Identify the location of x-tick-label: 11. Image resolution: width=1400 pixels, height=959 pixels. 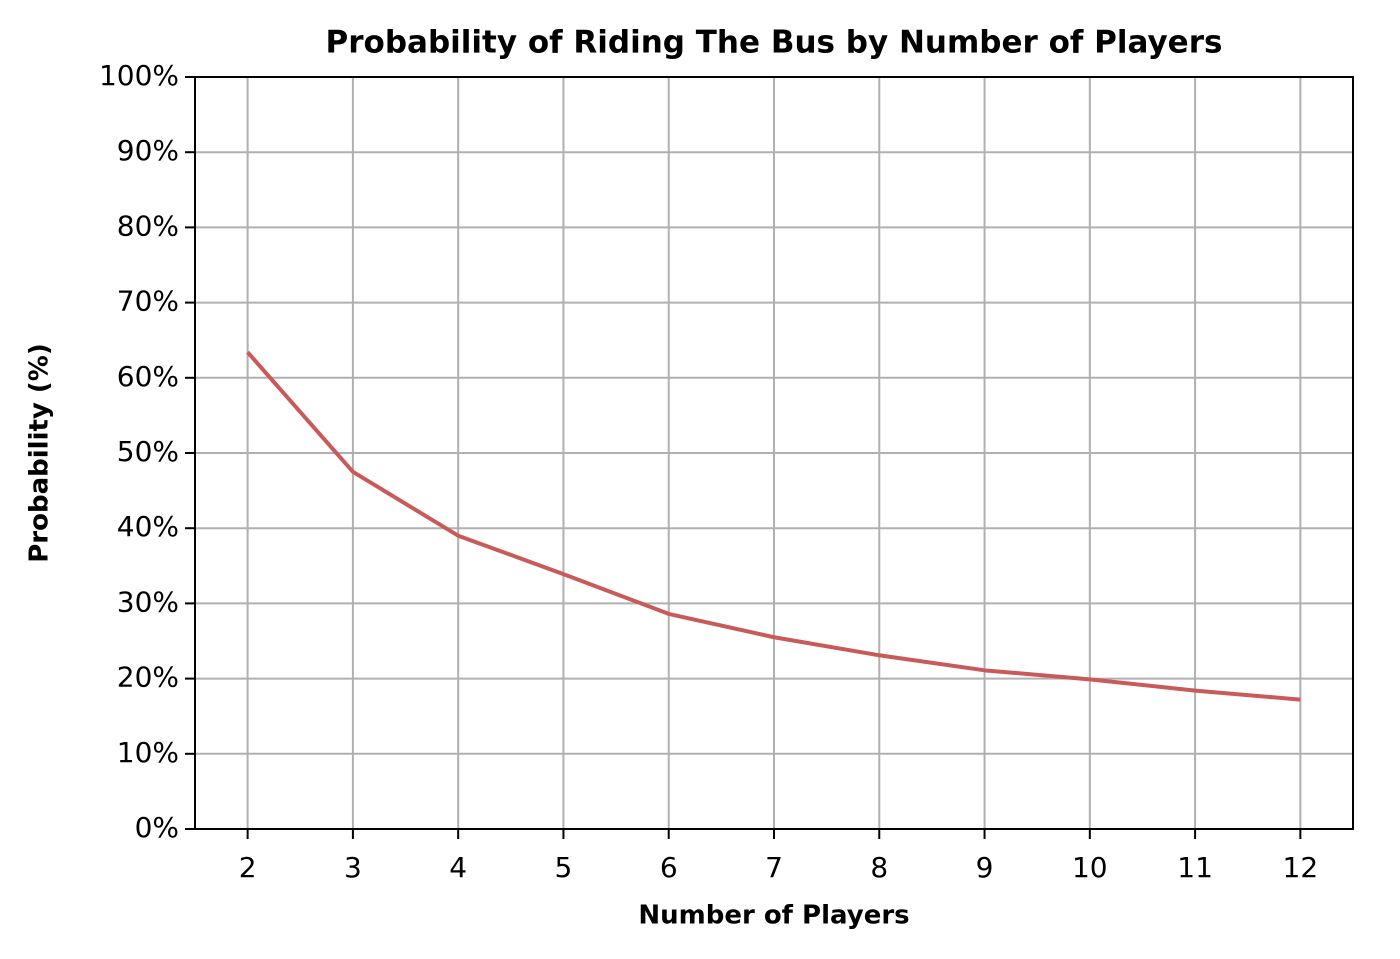
(1195, 867).